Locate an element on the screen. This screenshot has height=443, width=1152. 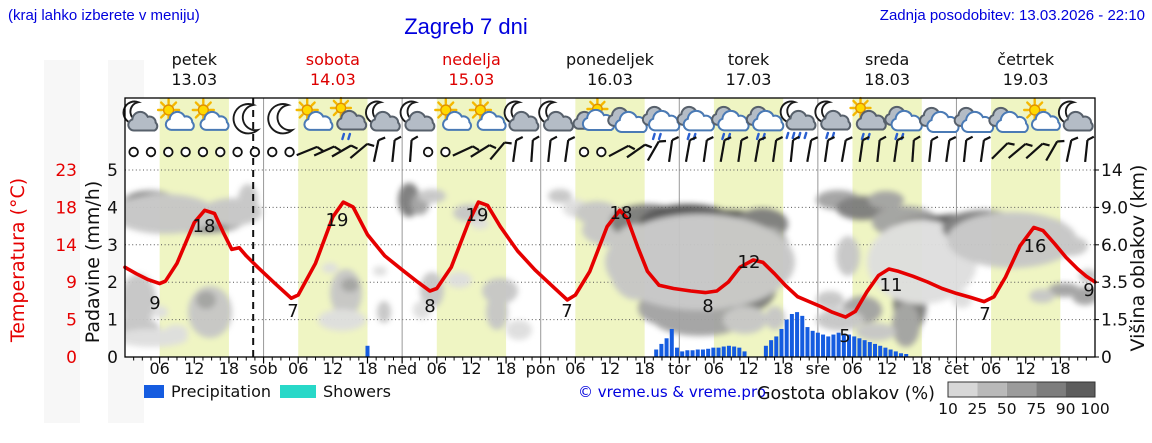
precip-axis-label: Padavine (mm/h) is located at coordinates (93, 262).